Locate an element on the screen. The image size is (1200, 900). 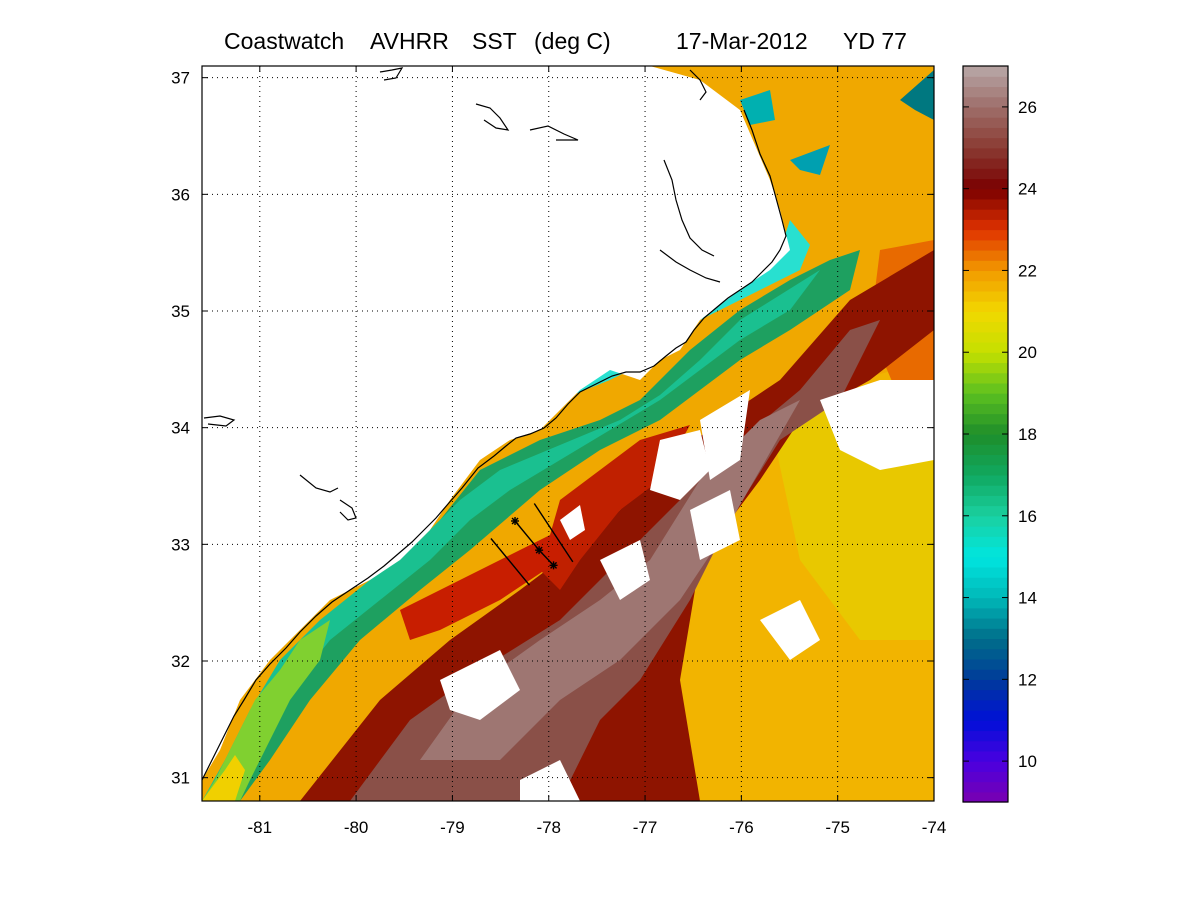
shelf-break-front is located at coordinates (480, 585).